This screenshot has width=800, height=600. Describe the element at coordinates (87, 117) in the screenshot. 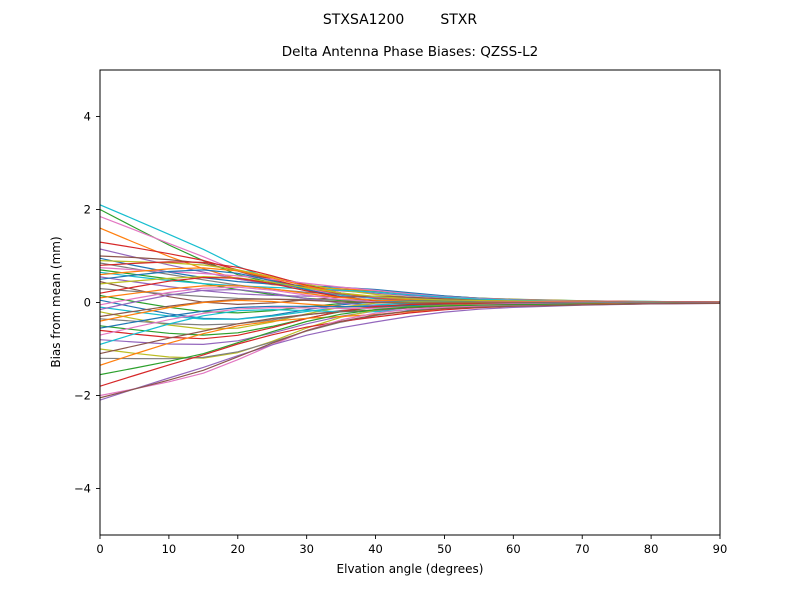

I see `y-tick-label: 4` at that location.